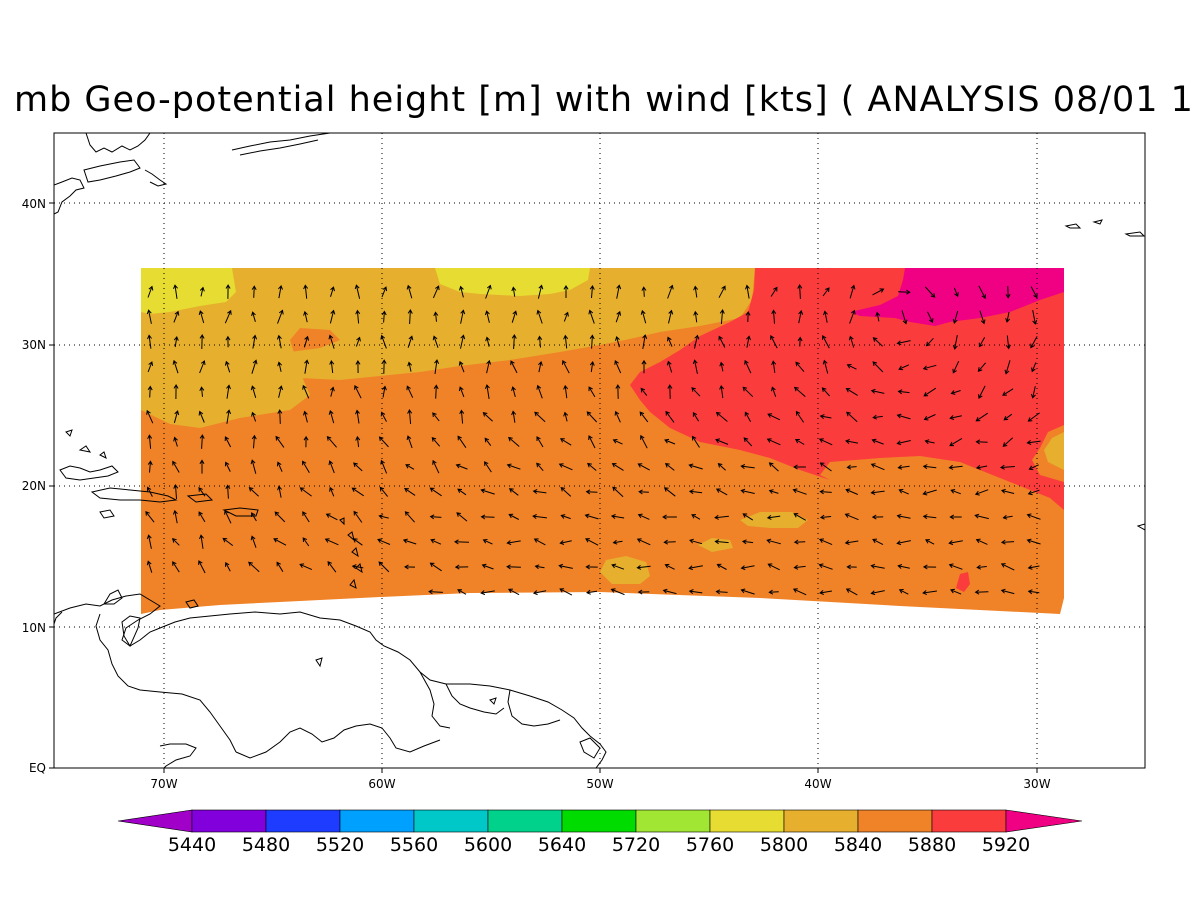 This screenshot has width=1200, height=900. Describe the element at coordinates (34, 486) in the screenshot. I see `y-tick-label: 20N` at that location.